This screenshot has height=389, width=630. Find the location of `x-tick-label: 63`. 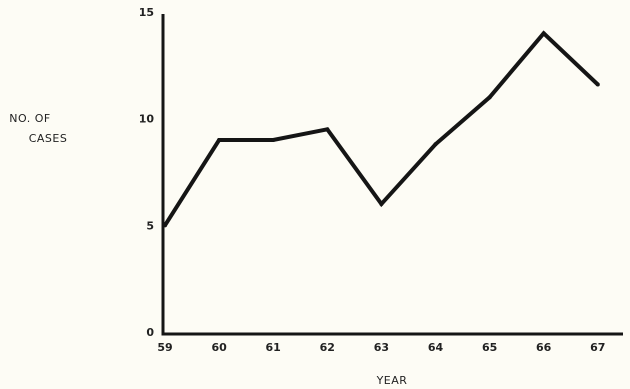

x-tick-label: 63 is located at coordinates (381, 347).